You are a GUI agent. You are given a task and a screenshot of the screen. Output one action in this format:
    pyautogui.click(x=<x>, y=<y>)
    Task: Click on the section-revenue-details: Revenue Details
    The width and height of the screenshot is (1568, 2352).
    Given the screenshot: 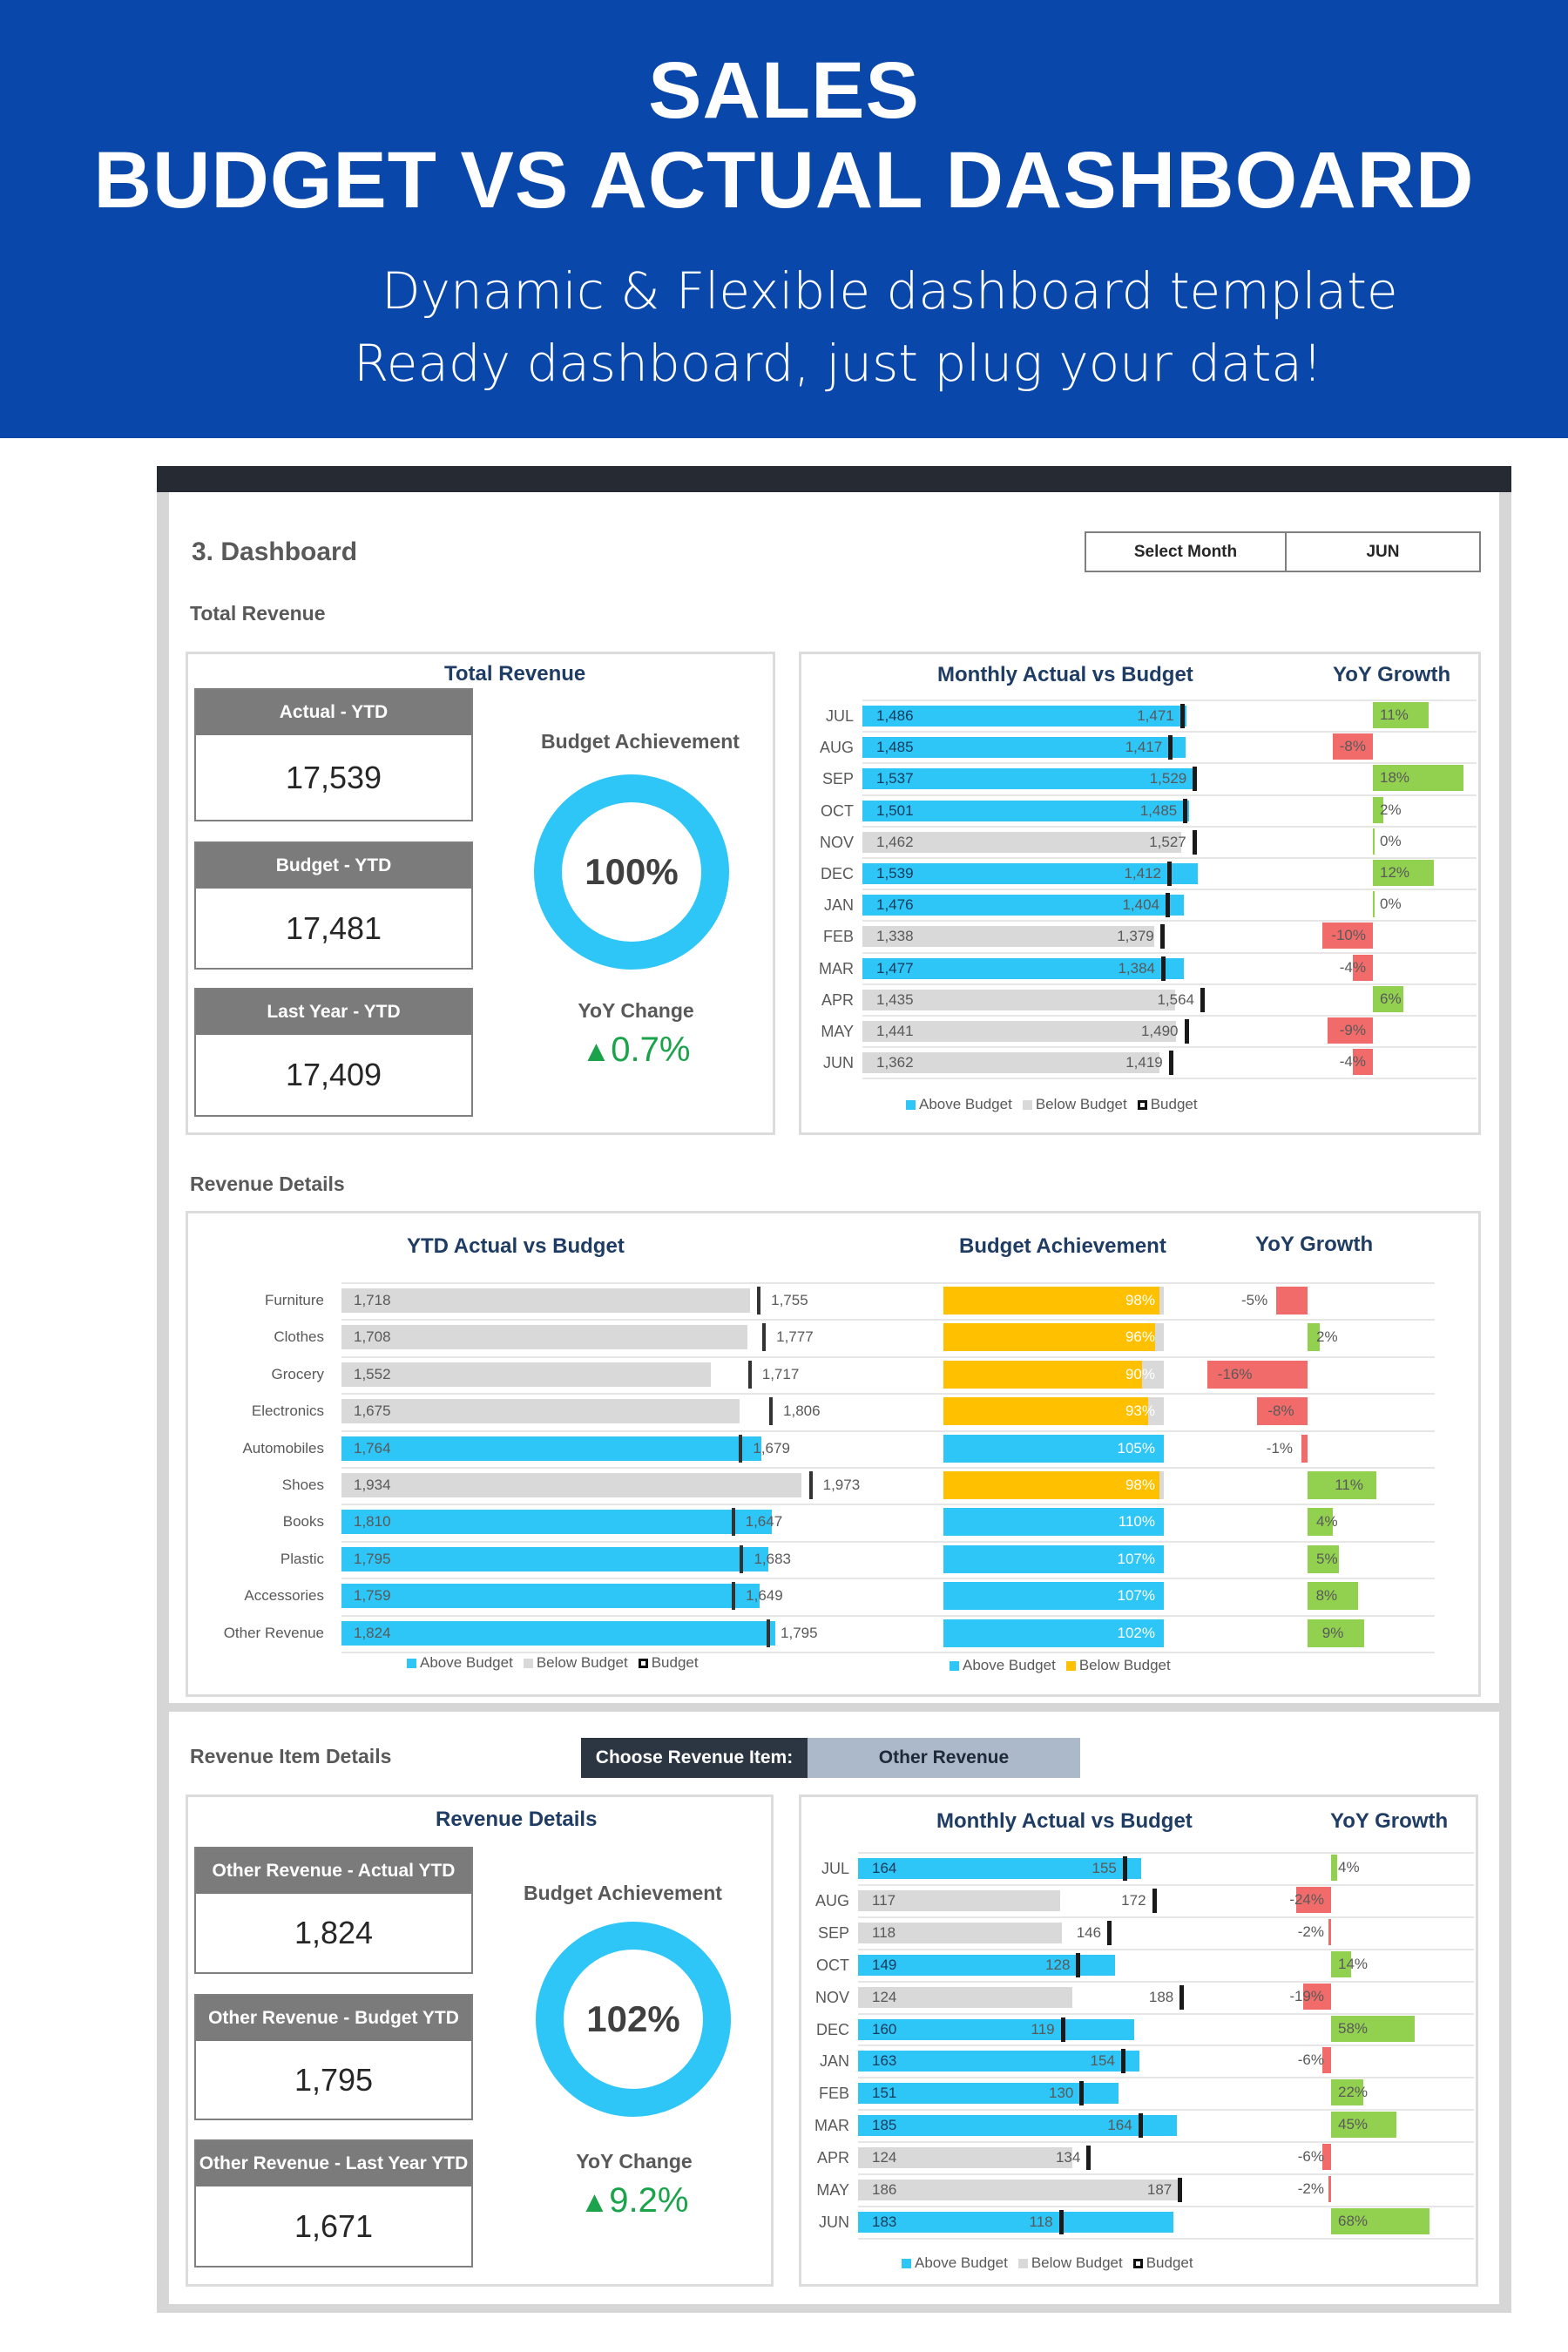 What is the action you would take?
    pyautogui.click(x=267, y=1184)
    